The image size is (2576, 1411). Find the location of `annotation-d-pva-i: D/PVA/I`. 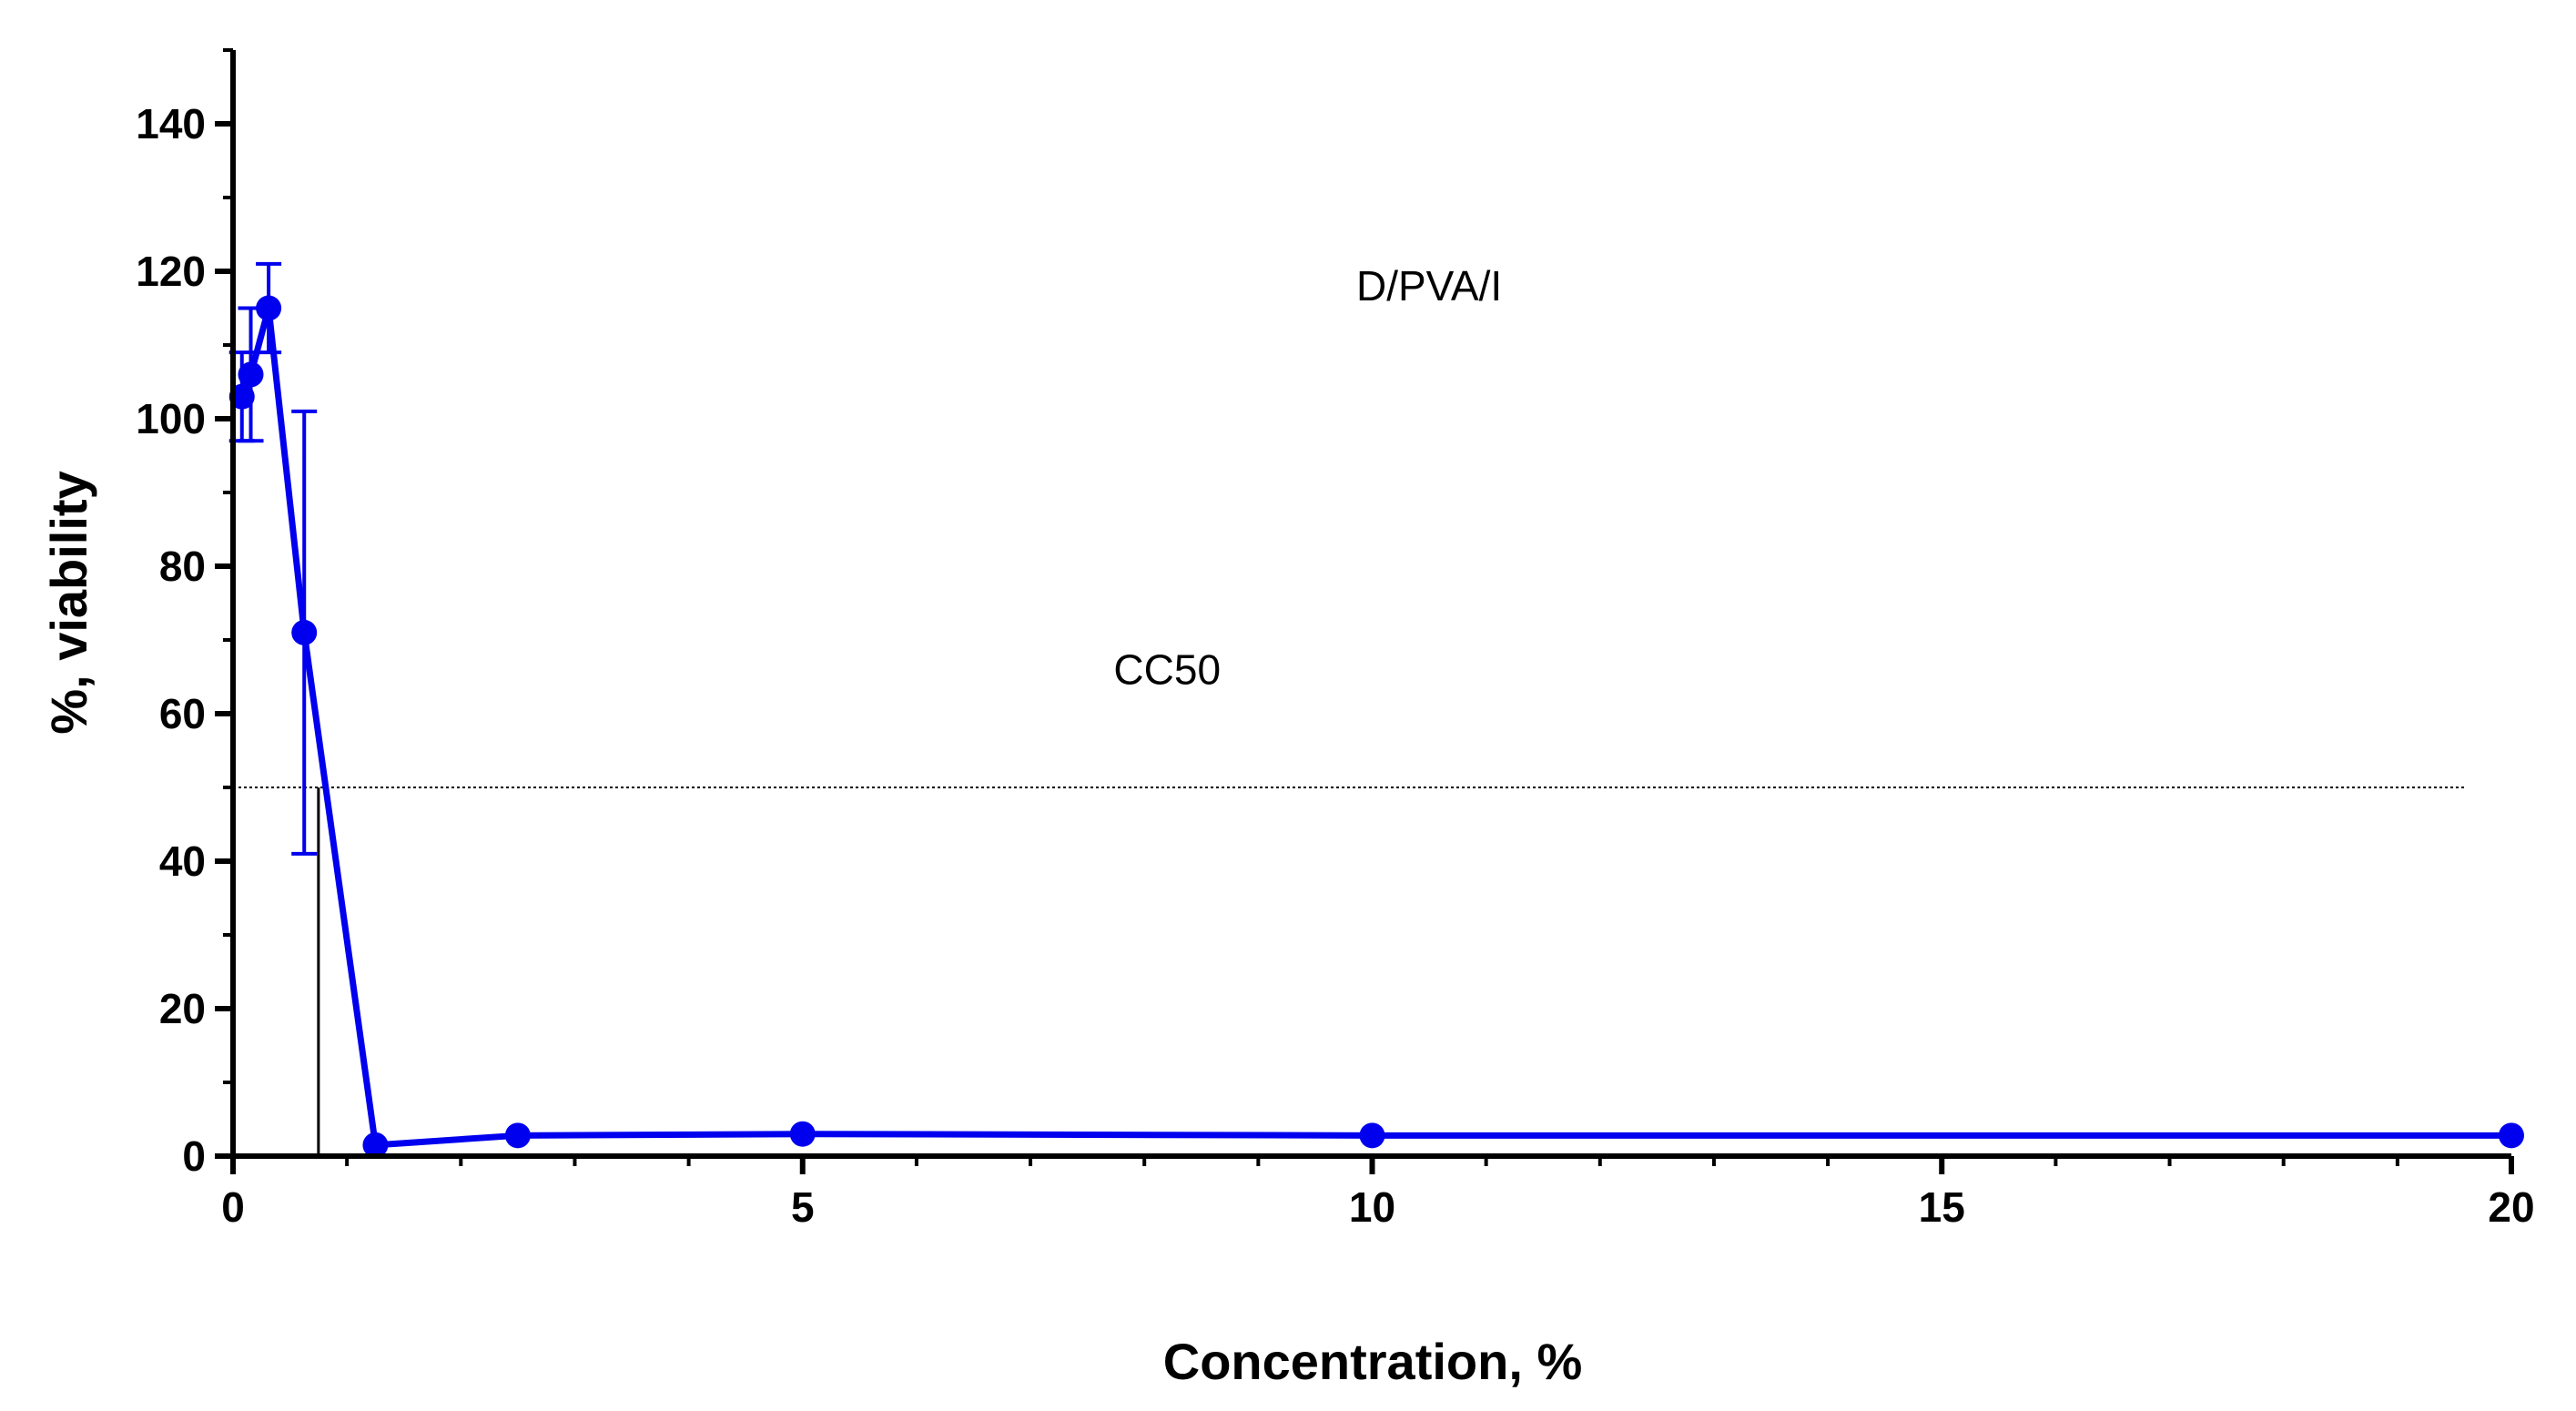

annotation-d-pva-i: D/PVA/I is located at coordinates (1429, 286).